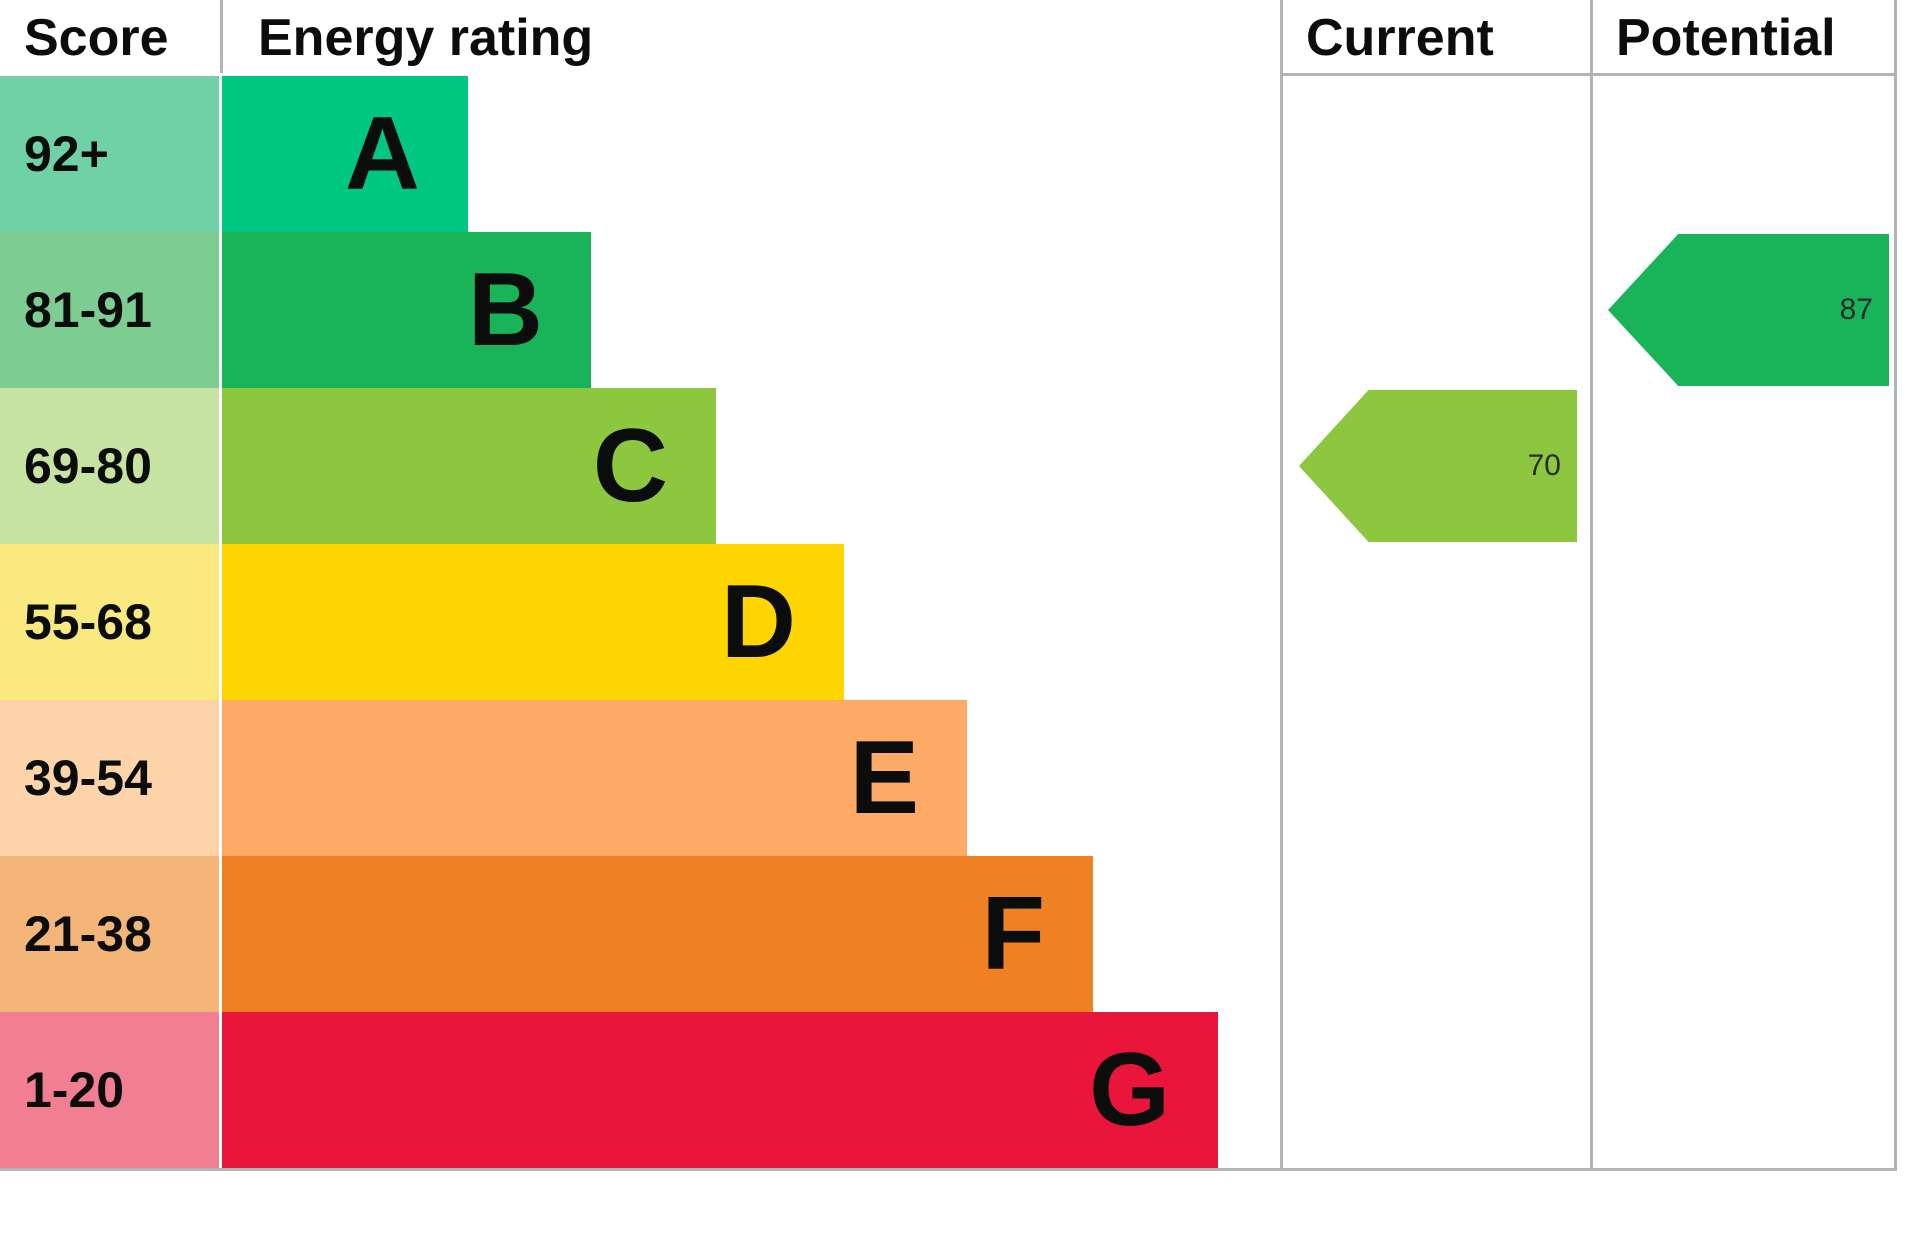 Image resolution: width=1920 pixels, height=1249 pixels. I want to click on band-letter: G, so click(1129, 1090).